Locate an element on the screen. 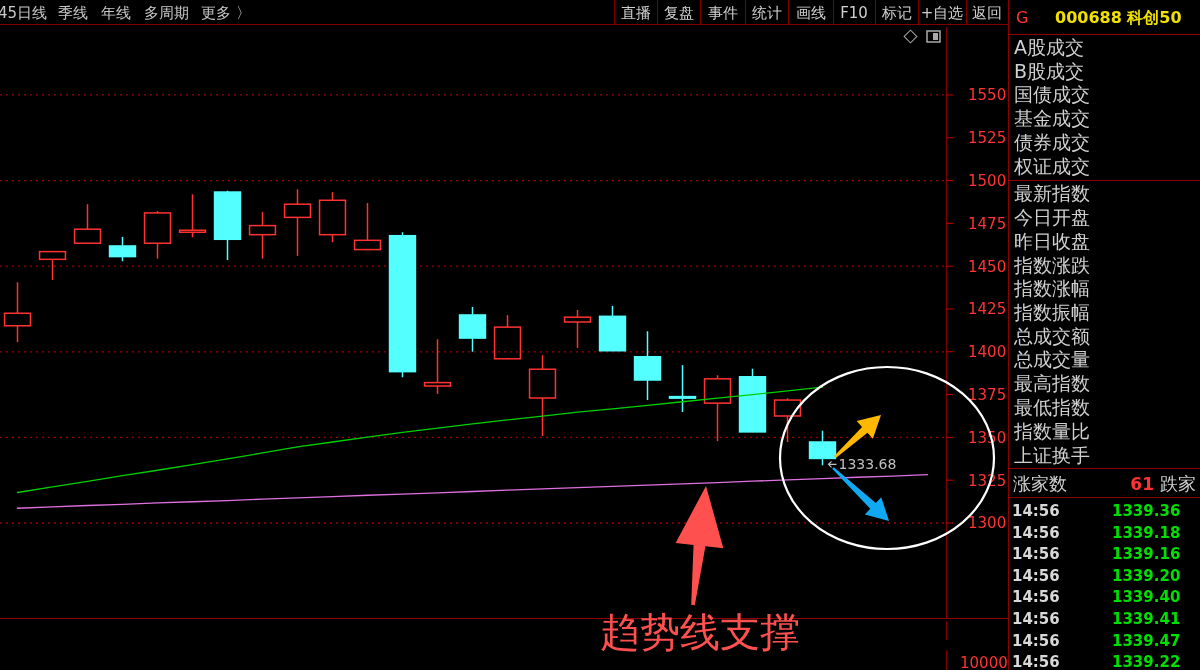 This screenshot has width=1200, height=670. y-tick-label: 1500 is located at coordinates (987, 181).